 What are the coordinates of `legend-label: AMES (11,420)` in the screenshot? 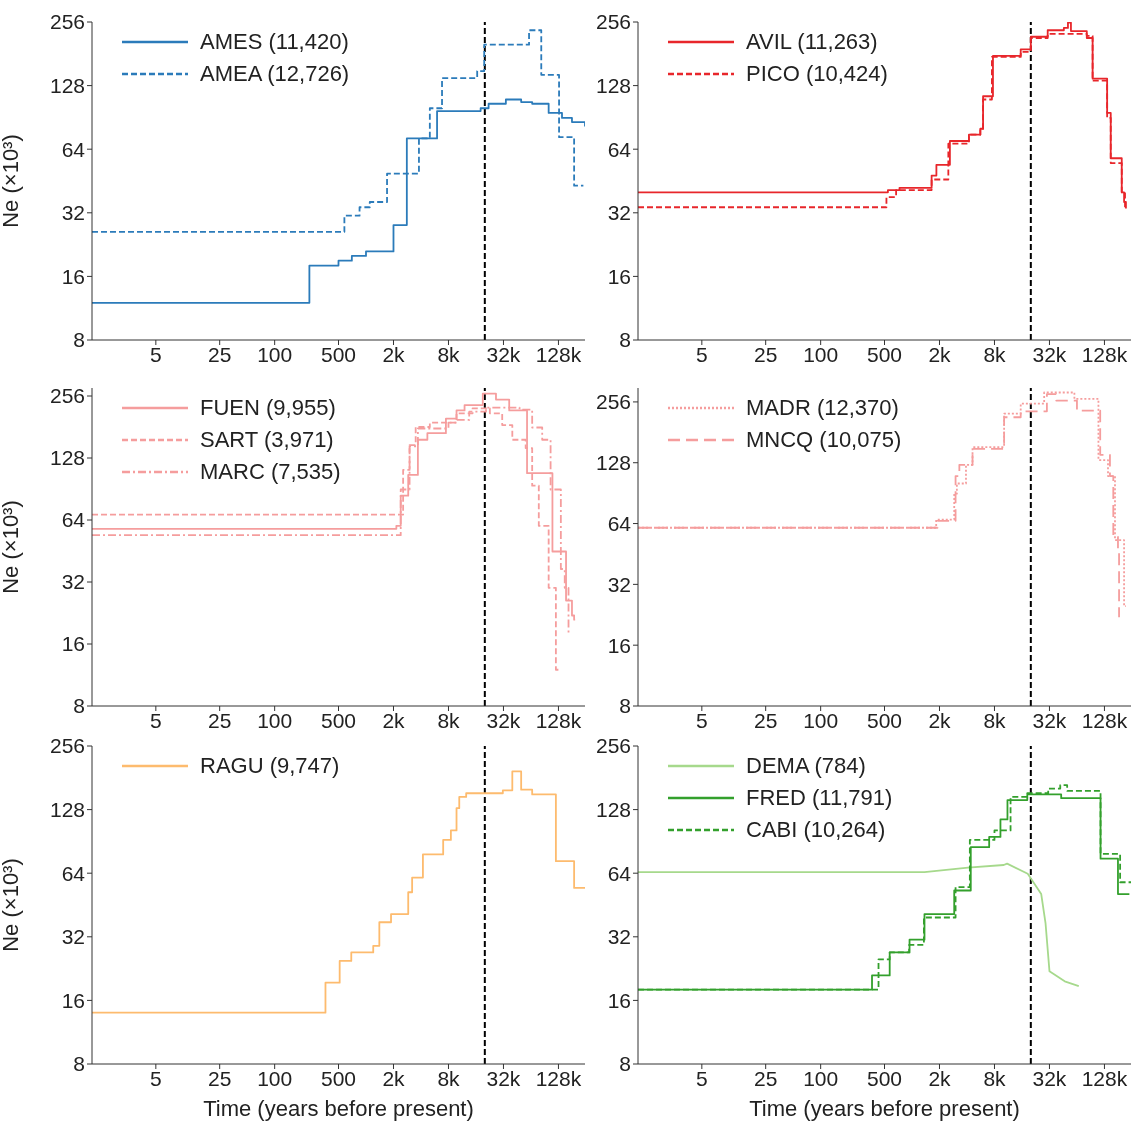 It's located at (274, 42).